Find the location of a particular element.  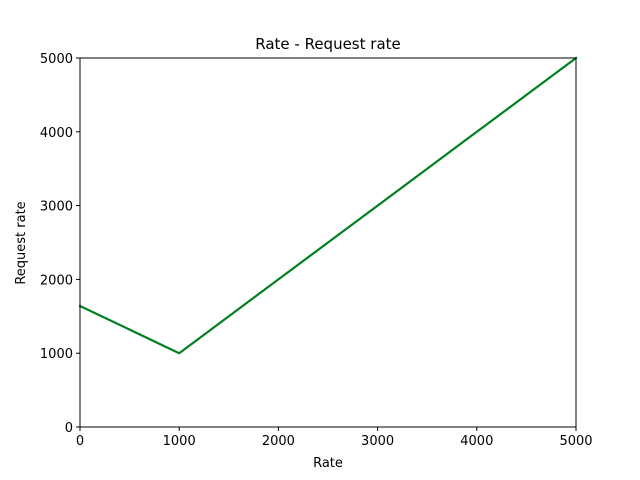

x-tick-label-2: 2000 is located at coordinates (278, 441).